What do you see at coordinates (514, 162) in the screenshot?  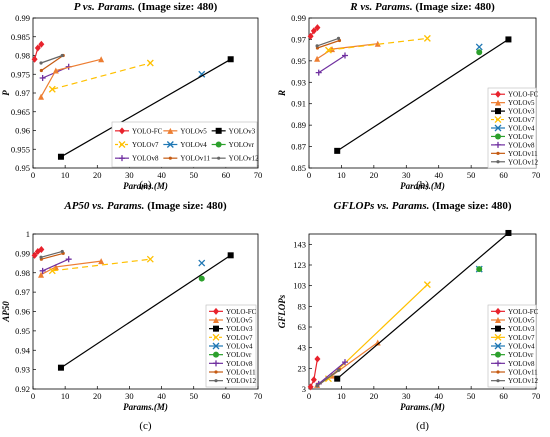 I see `legend-entry: YOLOv12` at bounding box center [514, 162].